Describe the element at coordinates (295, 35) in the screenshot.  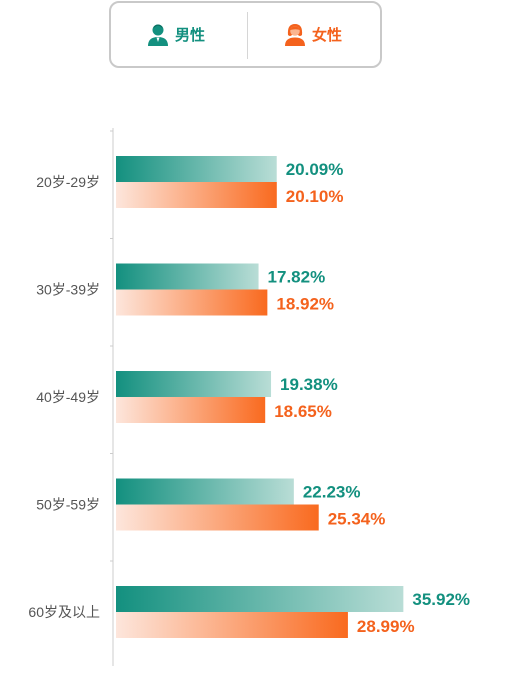
I see `female-user-icon` at that location.